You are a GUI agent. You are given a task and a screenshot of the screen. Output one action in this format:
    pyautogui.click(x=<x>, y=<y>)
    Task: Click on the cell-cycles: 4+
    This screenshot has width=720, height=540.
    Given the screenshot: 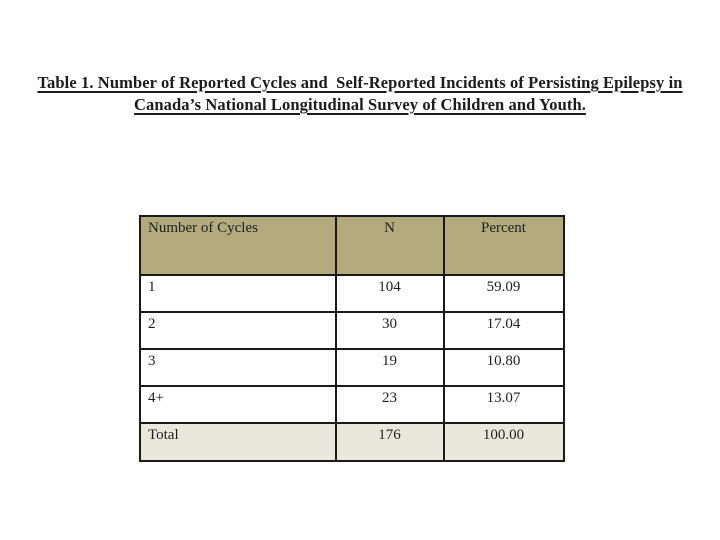 What is the action you would take?
    pyautogui.click(x=238, y=404)
    